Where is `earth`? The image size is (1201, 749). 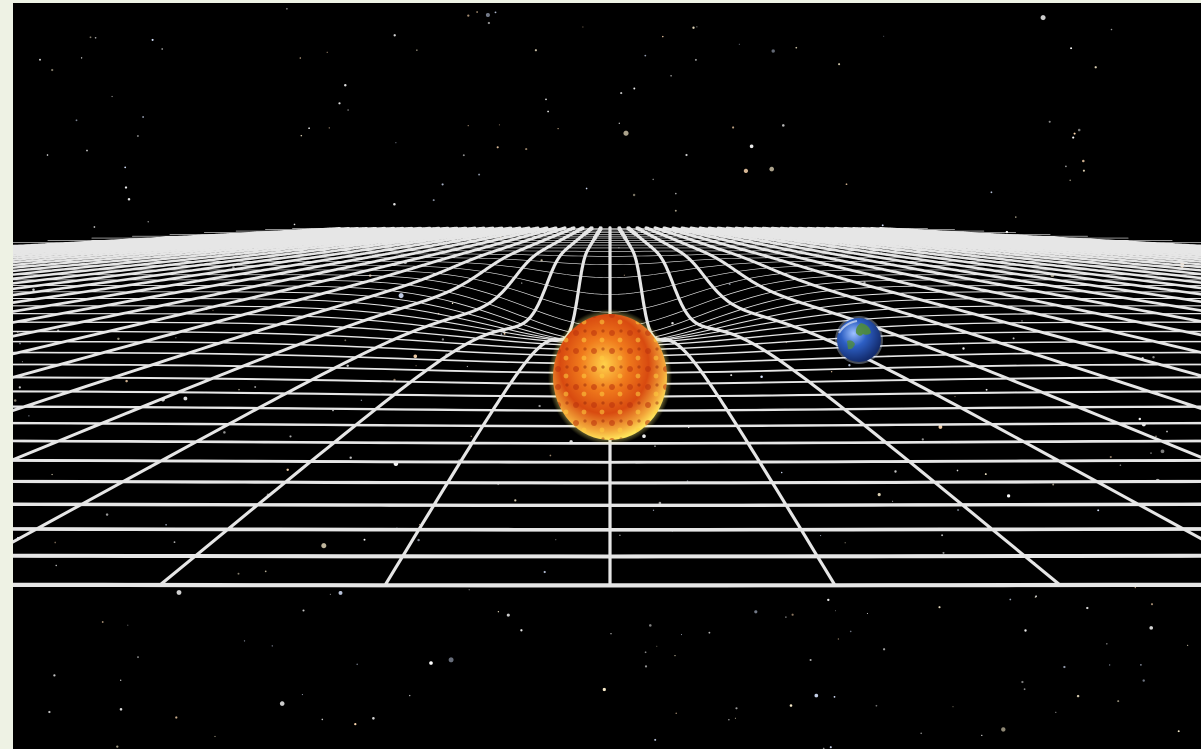 earth is located at coordinates (859, 340).